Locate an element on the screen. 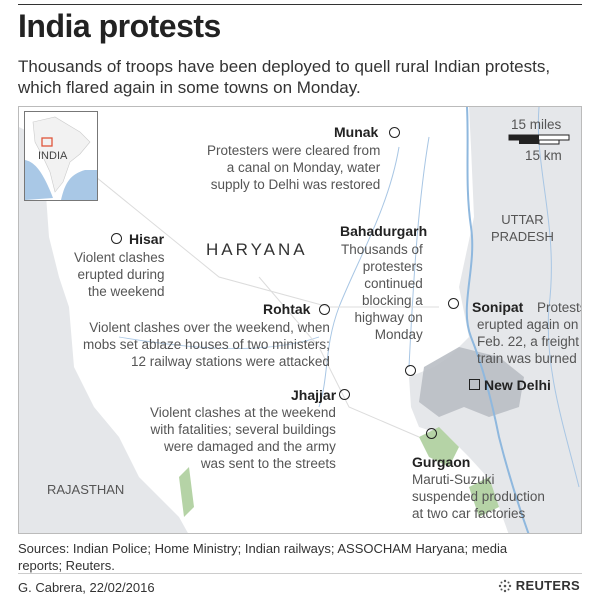 This screenshot has height=601, width=600. india-locator-map is located at coordinates (61, 156).